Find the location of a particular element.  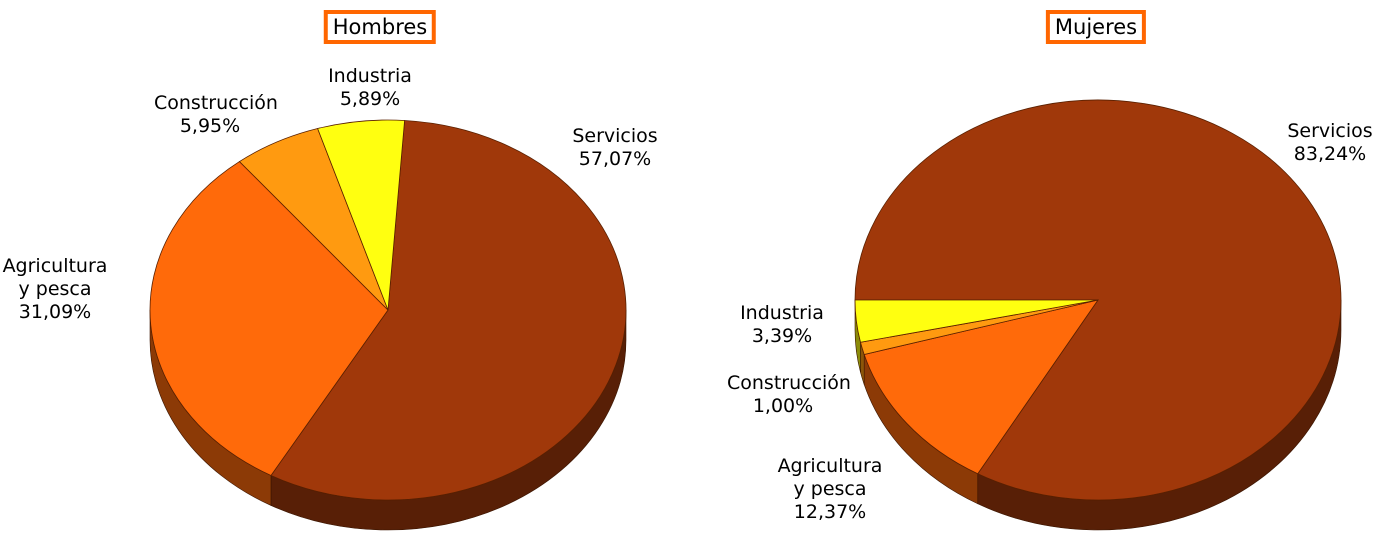

slice-label: Construcción 5,95% is located at coordinates (216, 115).